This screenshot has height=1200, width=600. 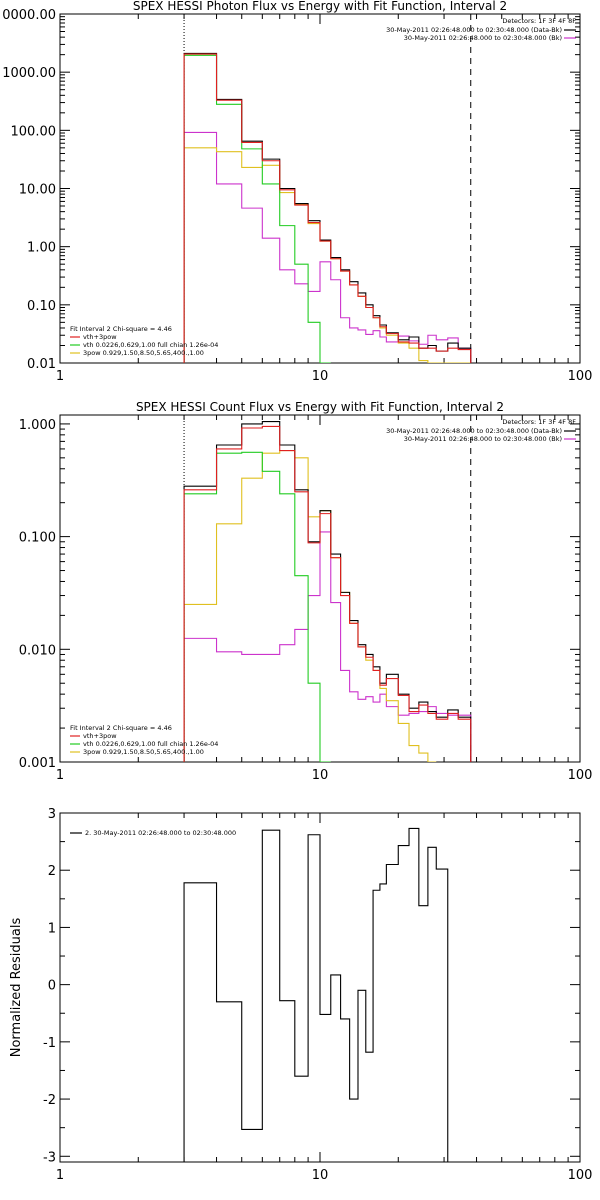 I want to click on y-axis-label: Normalized Residuals, so click(x=16, y=988).